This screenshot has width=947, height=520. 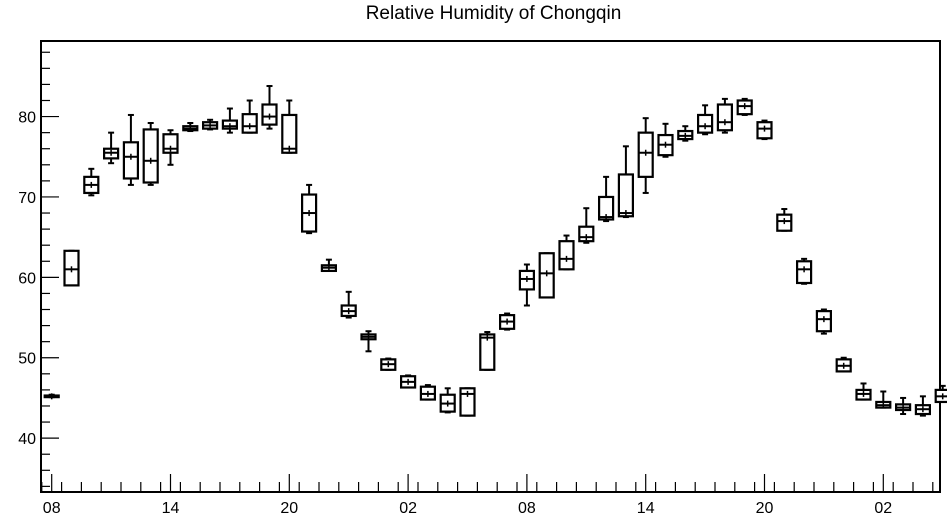 What do you see at coordinates (27, 439) in the screenshot?
I see `y-tick-label: 40` at bounding box center [27, 439].